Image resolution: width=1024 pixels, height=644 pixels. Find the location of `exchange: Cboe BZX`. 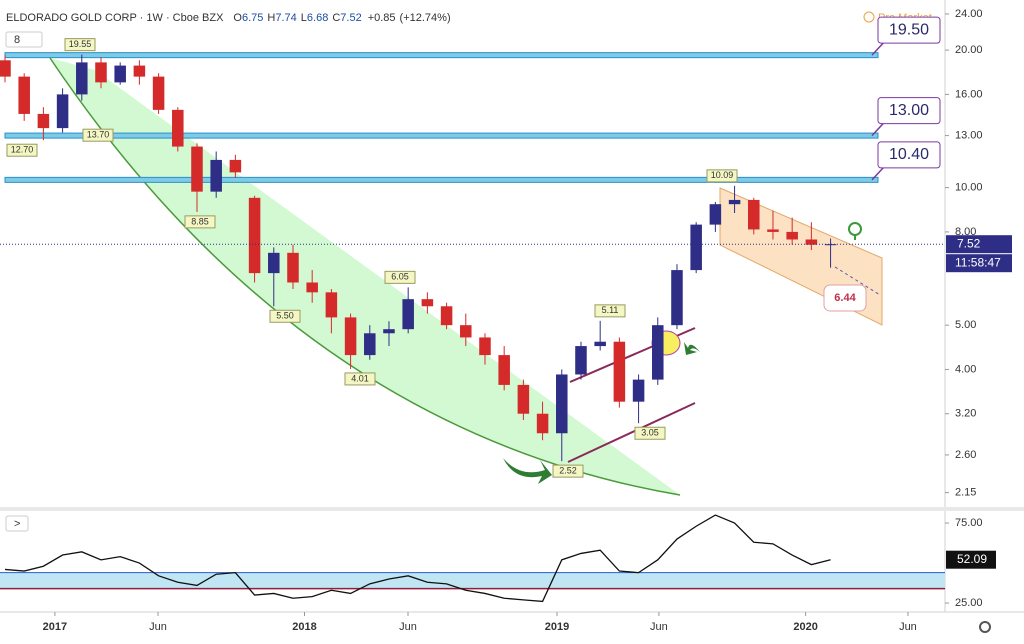

exchange: Cboe BZX is located at coordinates (198, 18).